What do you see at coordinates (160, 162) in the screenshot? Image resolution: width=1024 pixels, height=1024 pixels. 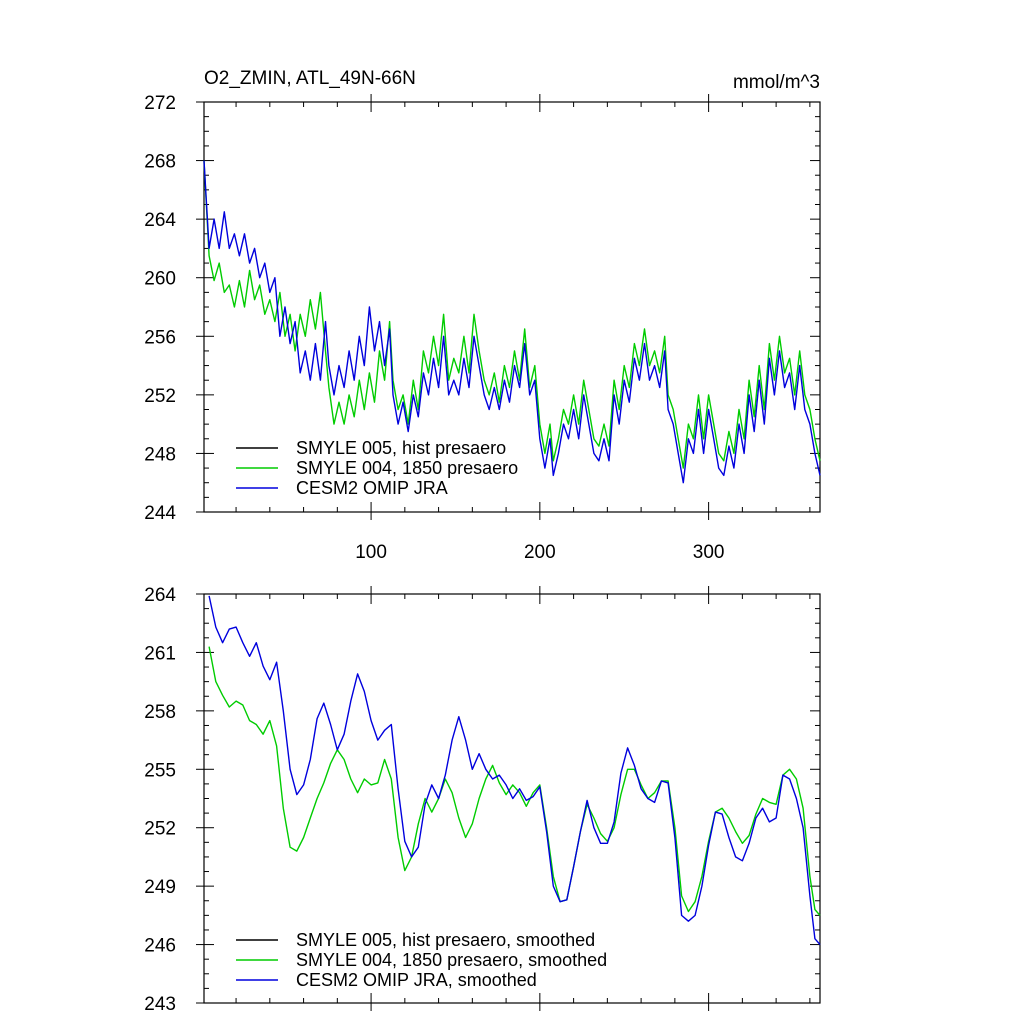 I see `y-tick-label: 268` at bounding box center [160, 162].